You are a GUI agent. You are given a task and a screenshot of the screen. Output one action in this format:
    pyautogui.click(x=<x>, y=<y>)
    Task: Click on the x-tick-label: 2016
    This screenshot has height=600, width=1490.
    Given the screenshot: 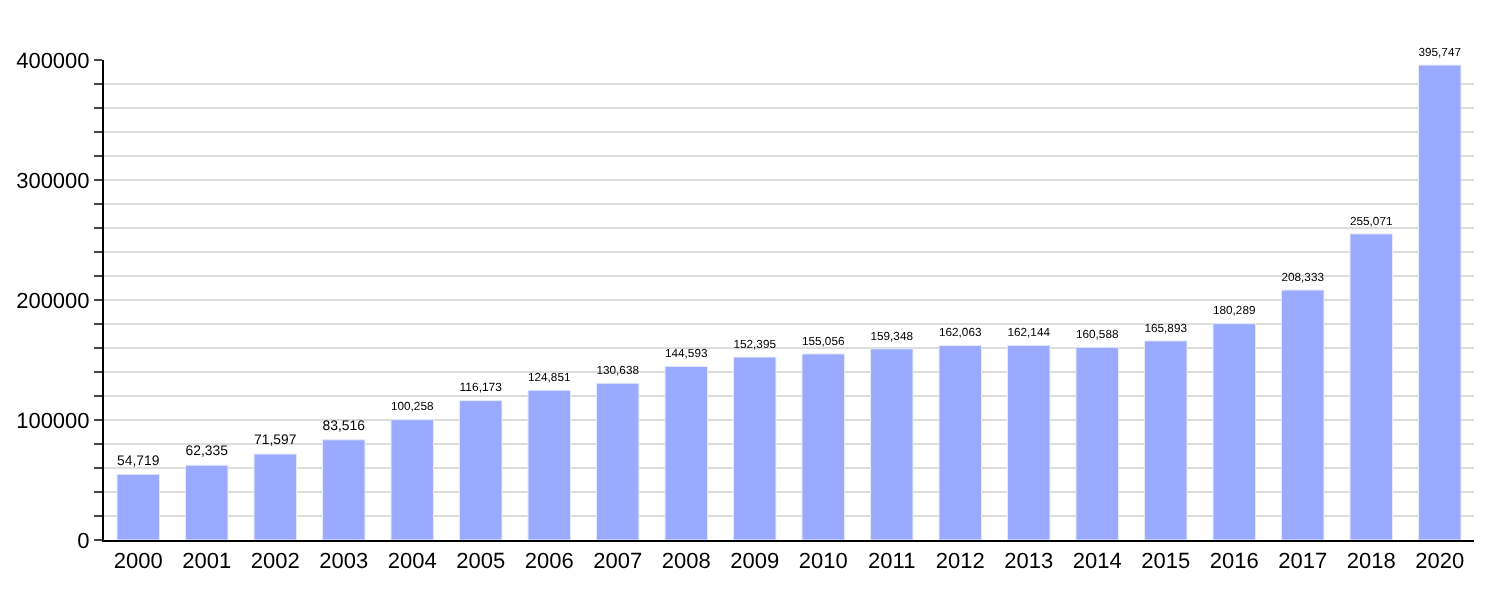 What is the action you would take?
    pyautogui.click(x=1234, y=562)
    